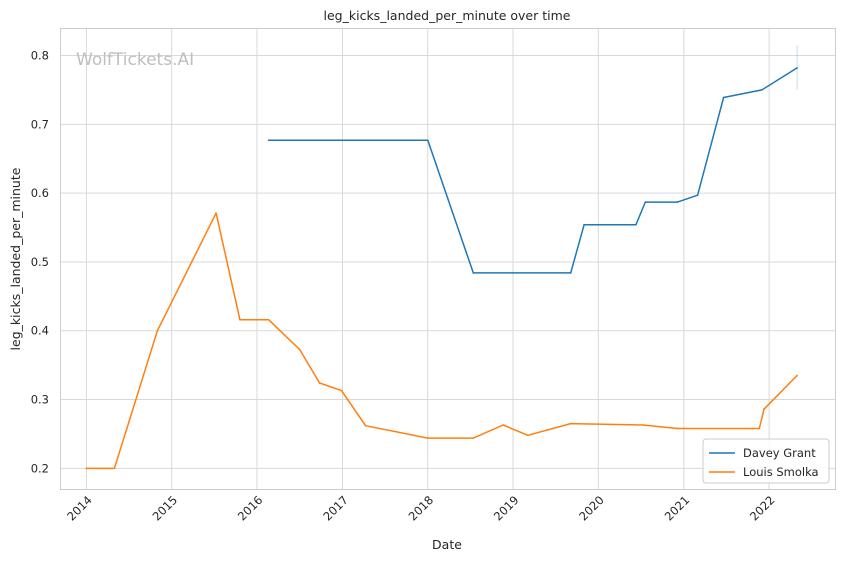  What do you see at coordinates (15, 258) in the screenshot?
I see `y-axis-label: leg_kicks_landed_per_minute` at bounding box center [15, 258].